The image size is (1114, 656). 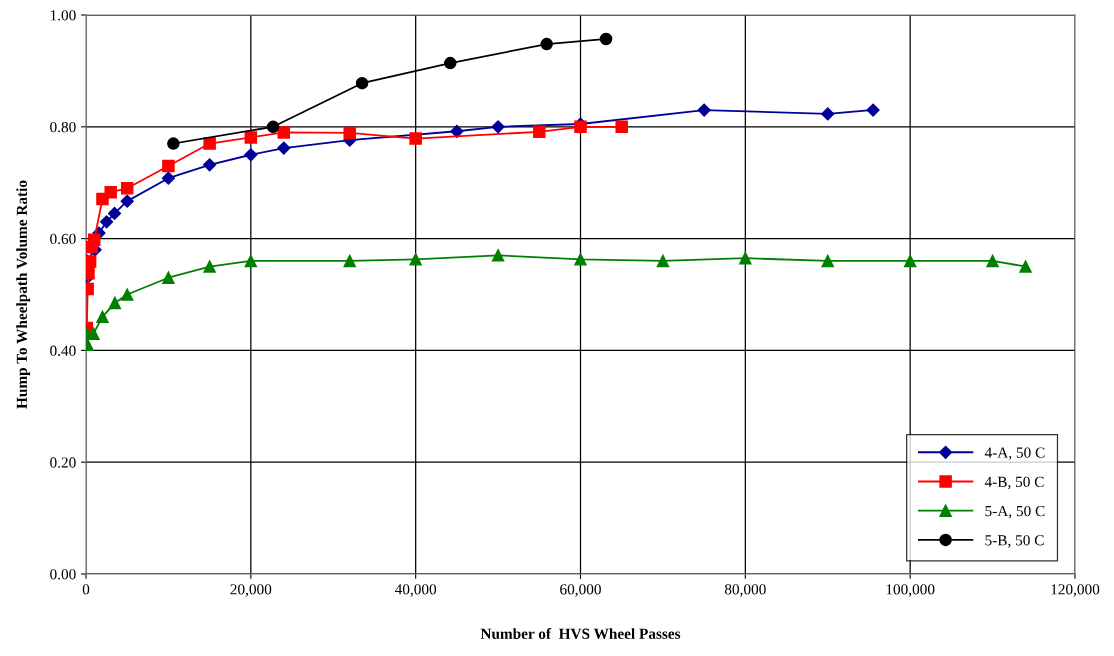 I want to click on legend-label: 5-B, 50 C, so click(x=1014, y=541).